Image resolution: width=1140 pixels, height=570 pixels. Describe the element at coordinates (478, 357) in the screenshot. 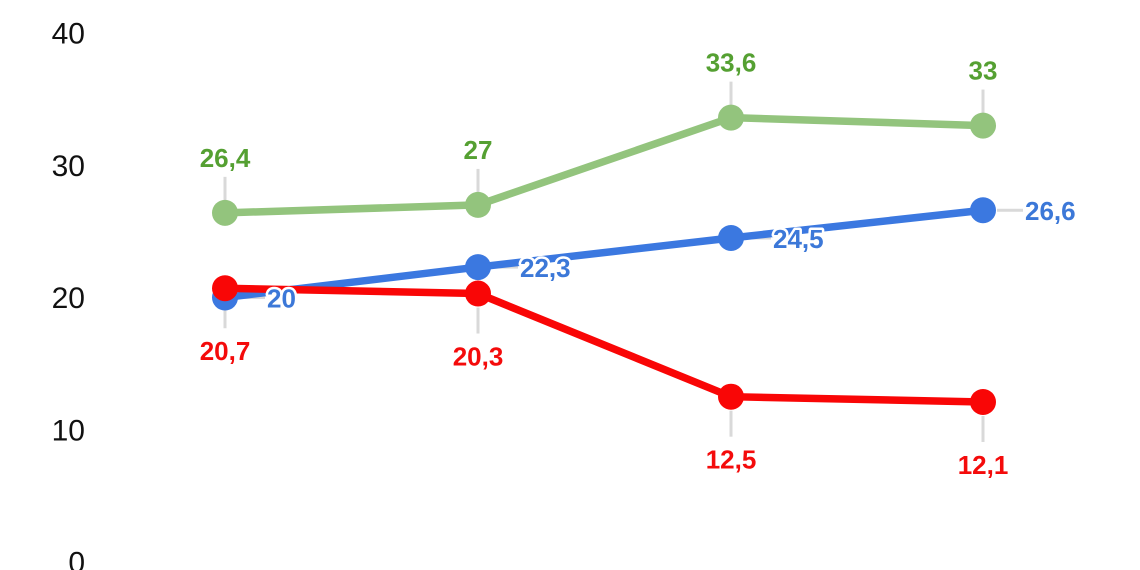

I see `red-series-data-label: 20,3` at that location.